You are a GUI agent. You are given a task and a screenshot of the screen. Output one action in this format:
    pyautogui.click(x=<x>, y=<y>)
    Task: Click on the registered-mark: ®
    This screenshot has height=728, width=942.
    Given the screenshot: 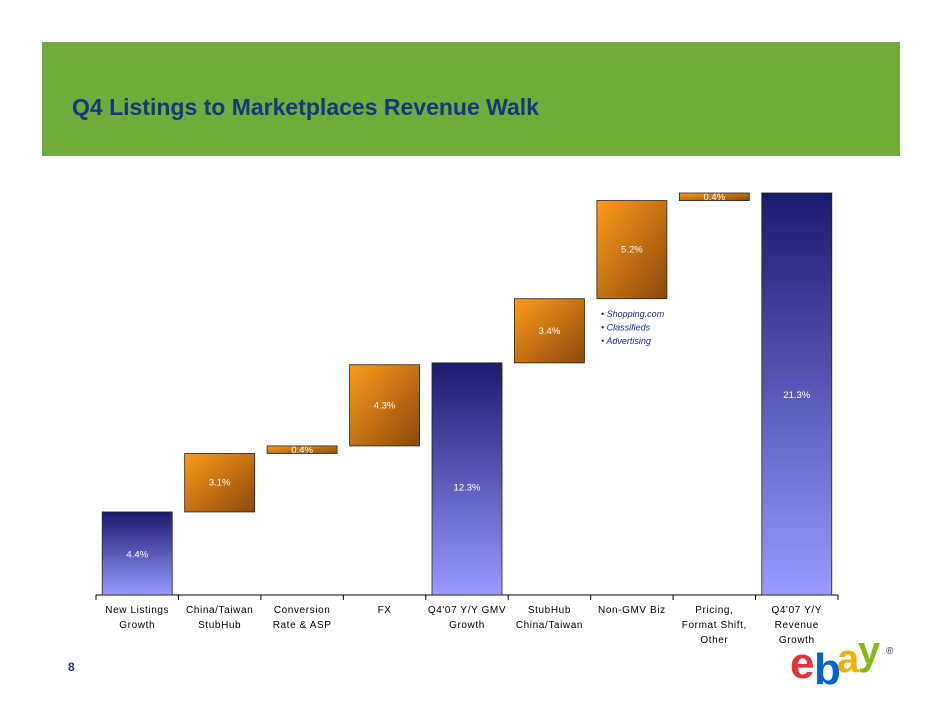 What is the action you would take?
    pyautogui.click(x=890, y=651)
    